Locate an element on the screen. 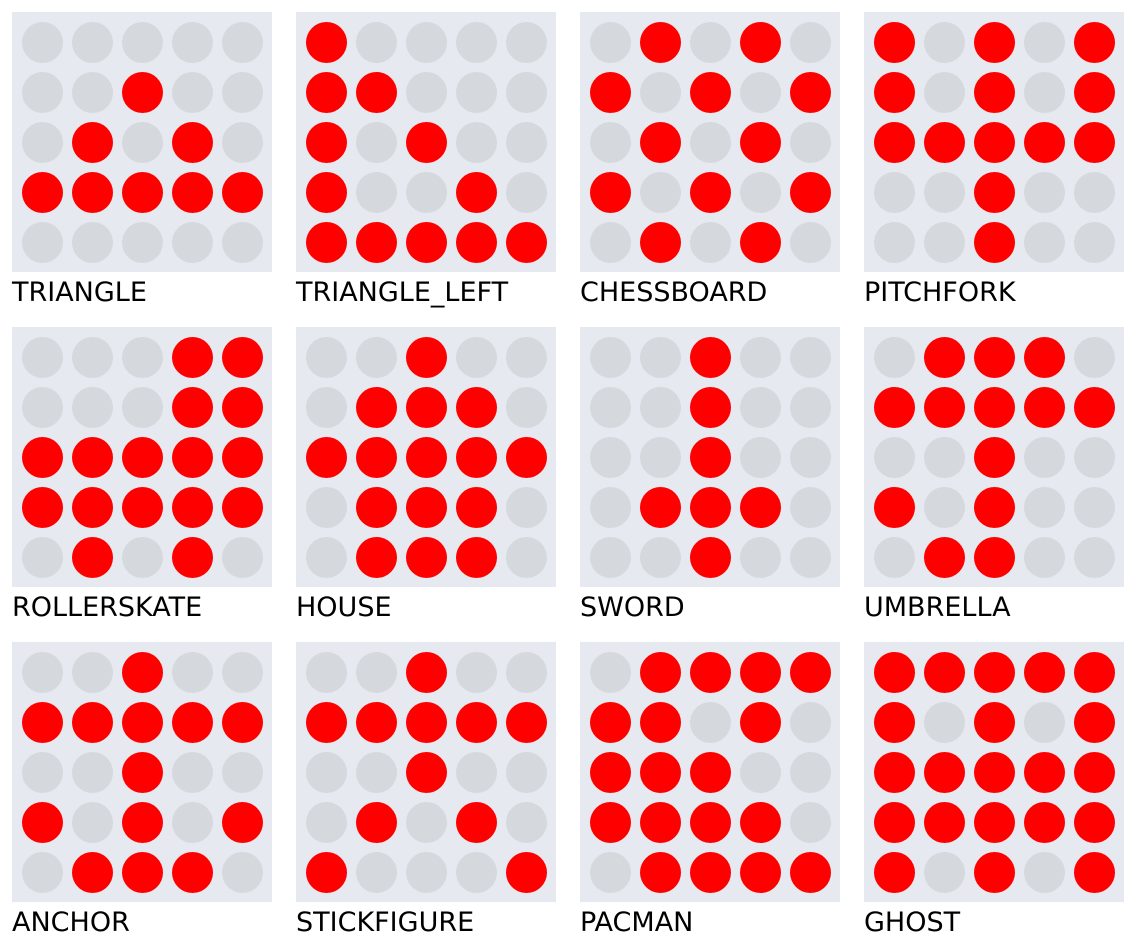 The height and width of the screenshot is (945, 1136). pattern-panel-pitchfork is located at coordinates (994, 142).